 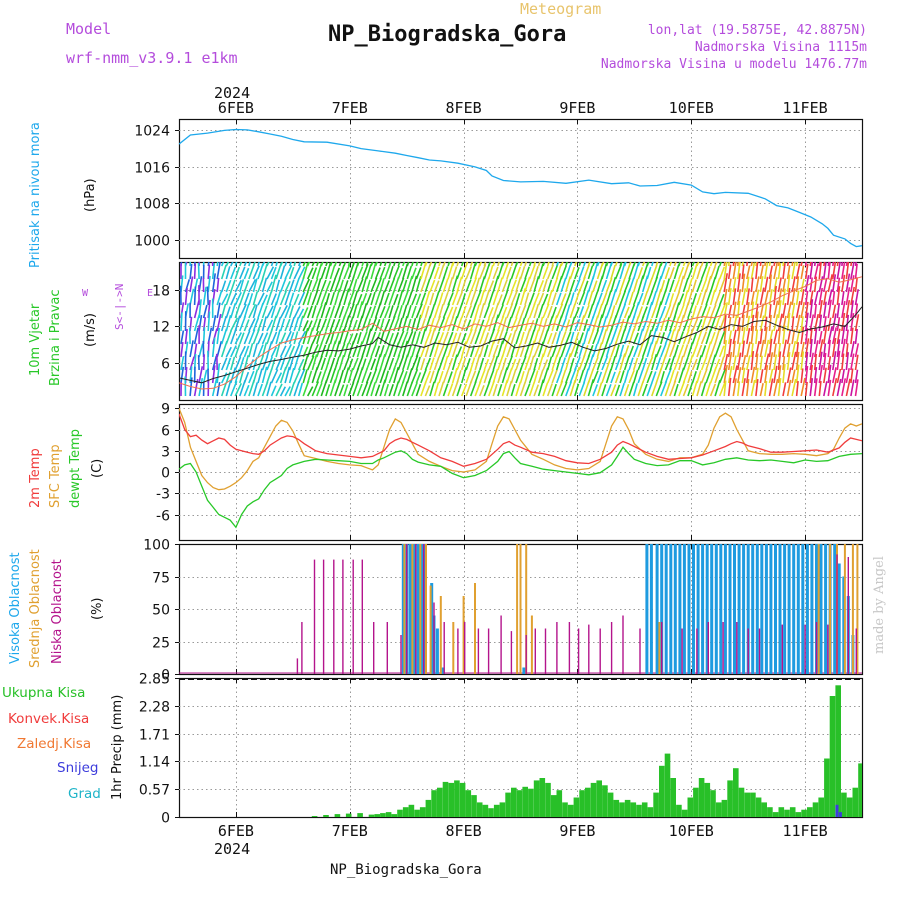 I want to click on date-label-top: 10FEB, so click(x=691, y=108).